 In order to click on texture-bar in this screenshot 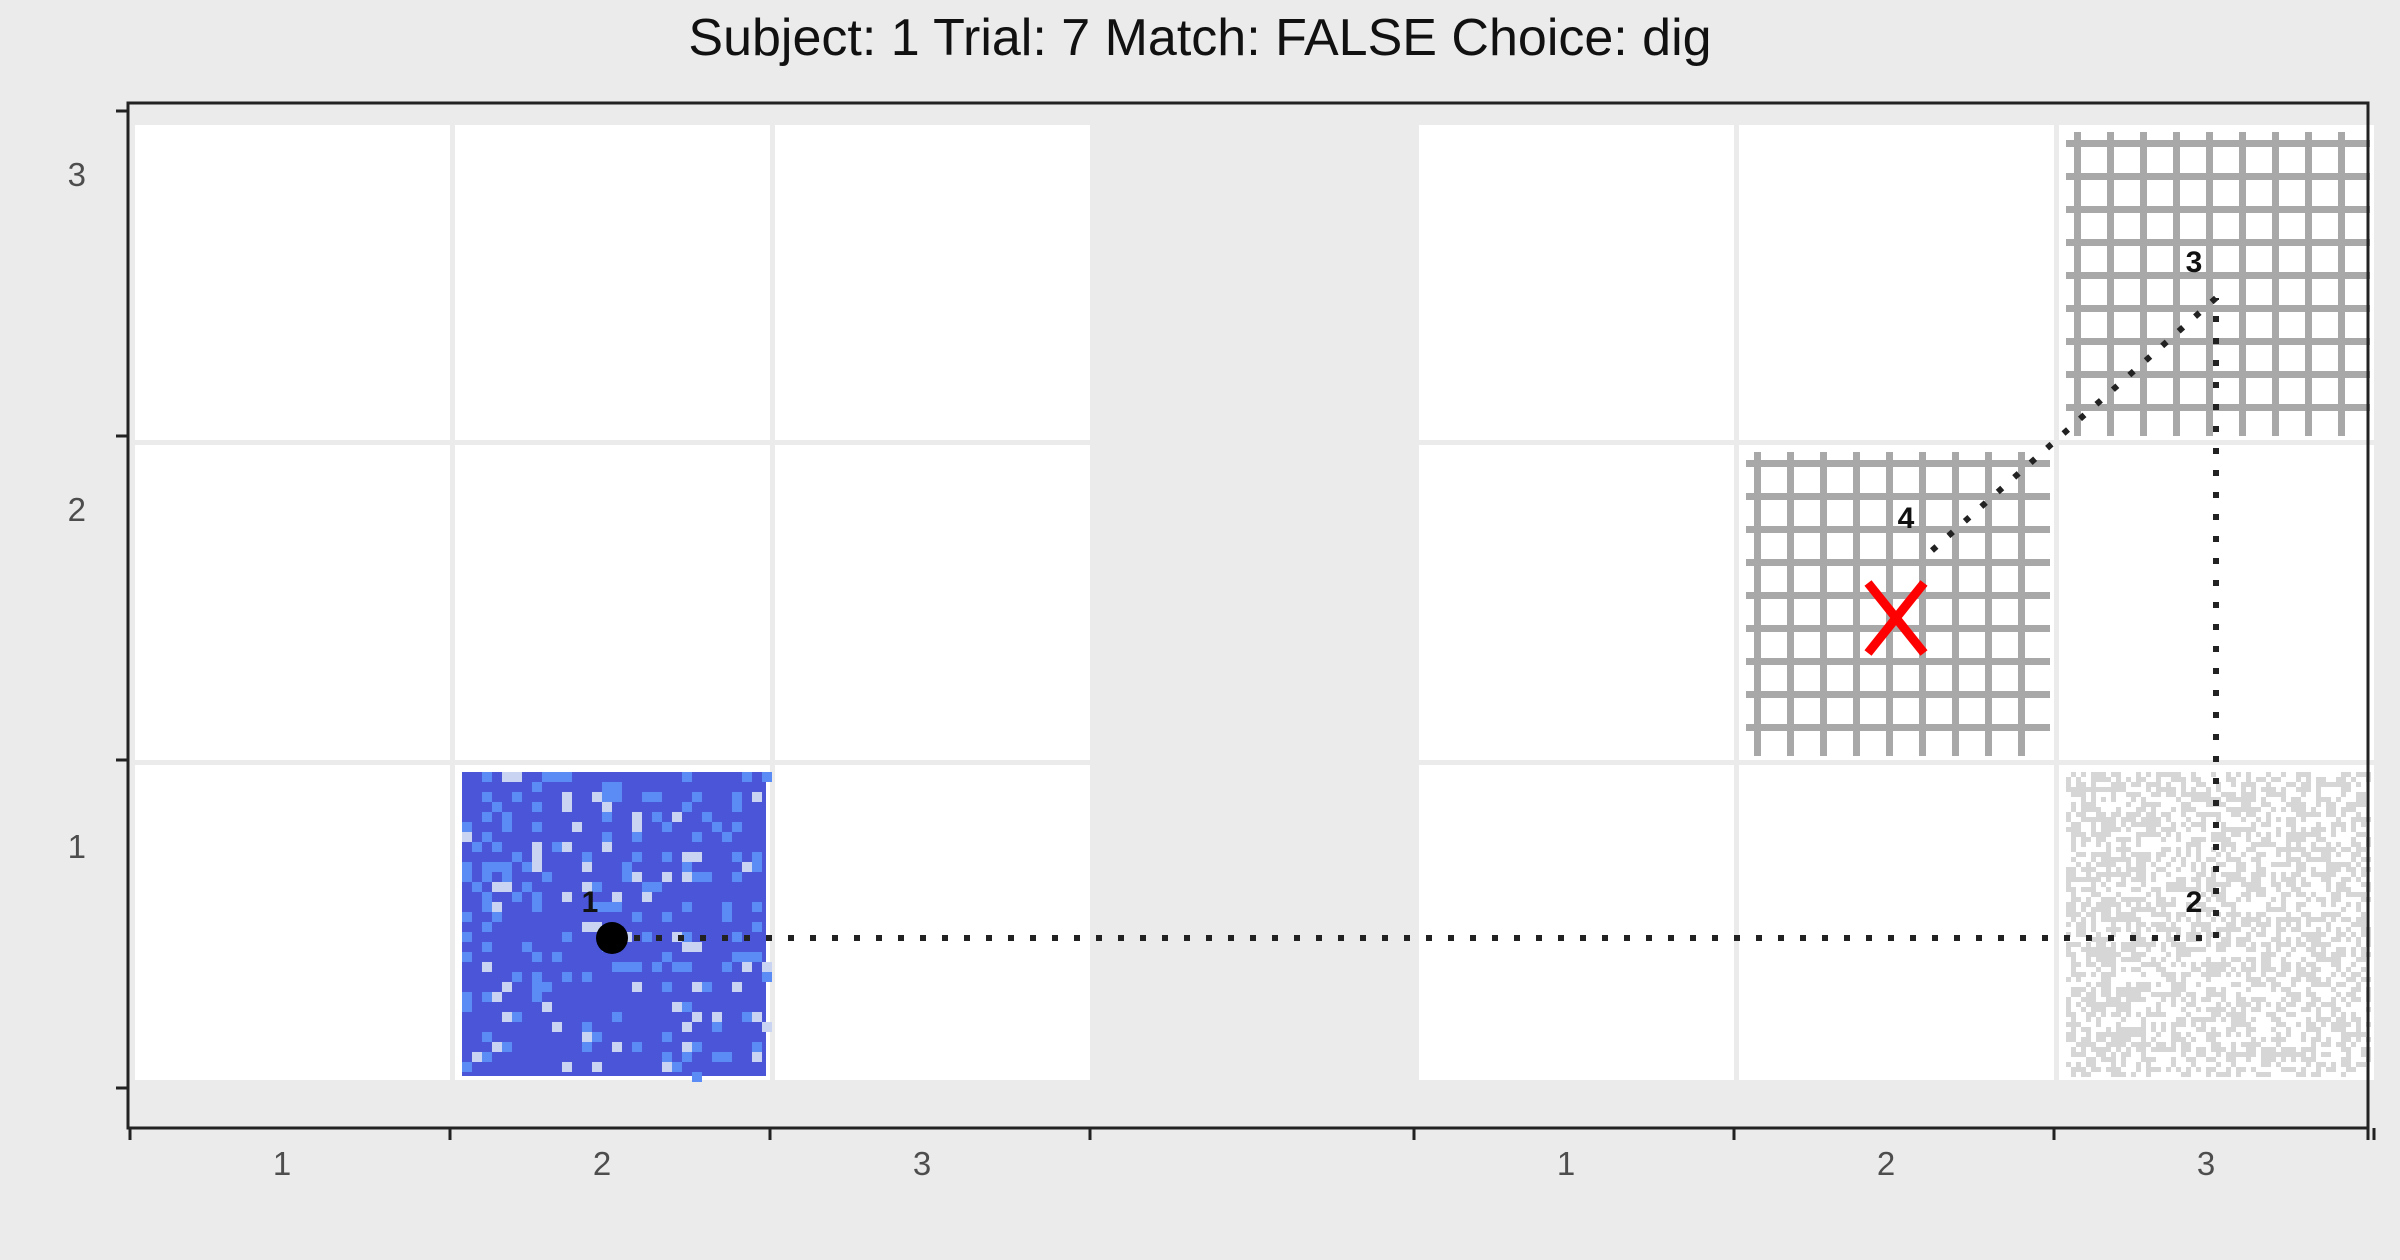, I will do `click(1955, 604)`.